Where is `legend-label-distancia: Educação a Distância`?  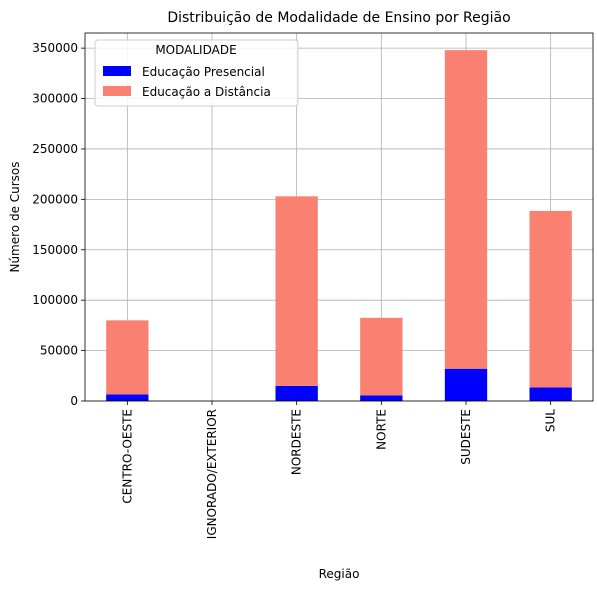
legend-label-distancia: Educação a Distância is located at coordinates (206, 92).